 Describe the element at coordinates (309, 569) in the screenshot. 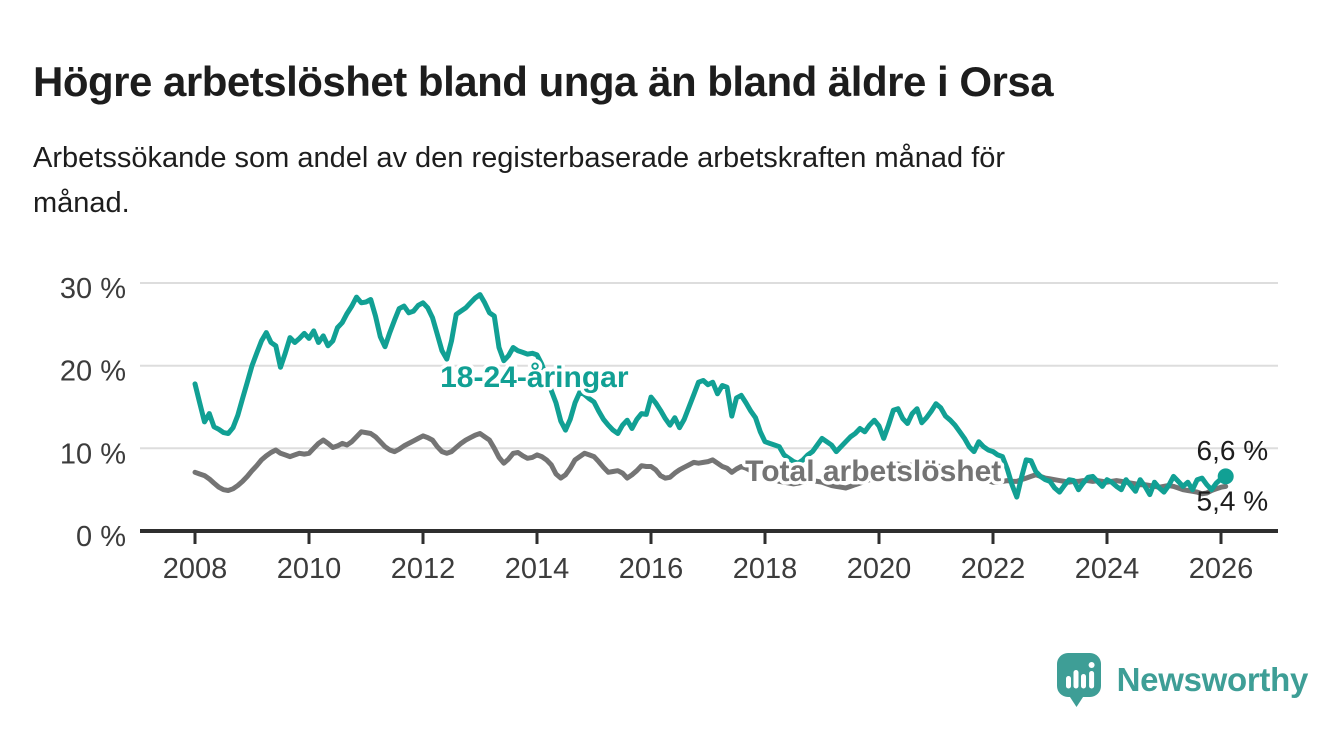

I see `x-tick-label-2010: 2010` at that location.